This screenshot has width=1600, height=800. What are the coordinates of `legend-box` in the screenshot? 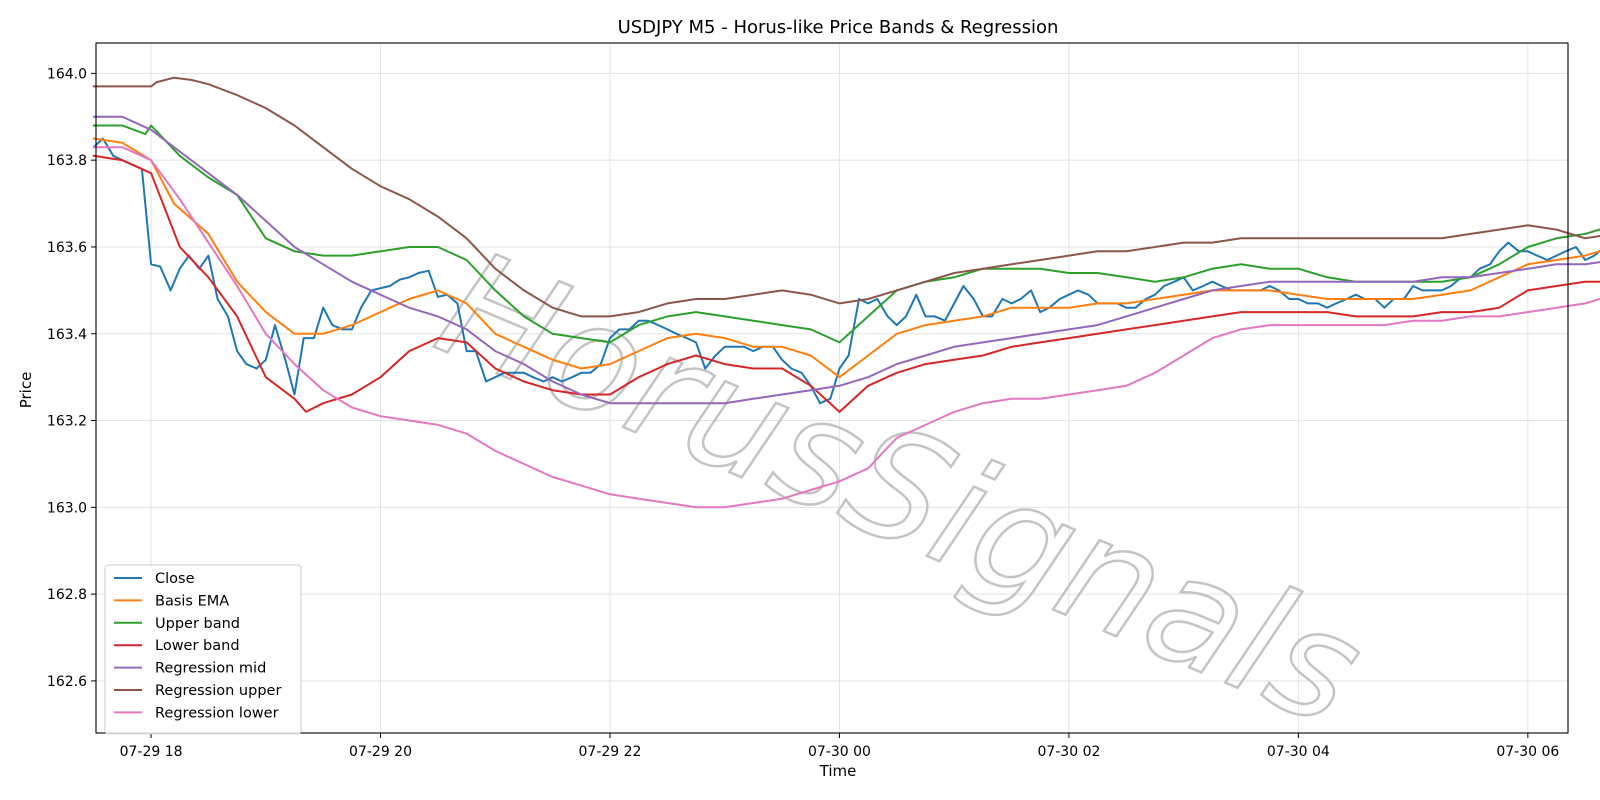 It's located at (203, 649).